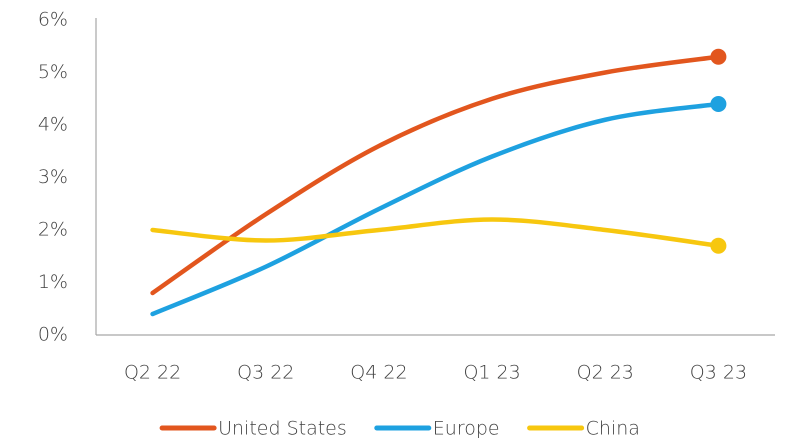 The height and width of the screenshot is (443, 800). I want to click on x-tick-label: Q1 23, so click(491, 373).